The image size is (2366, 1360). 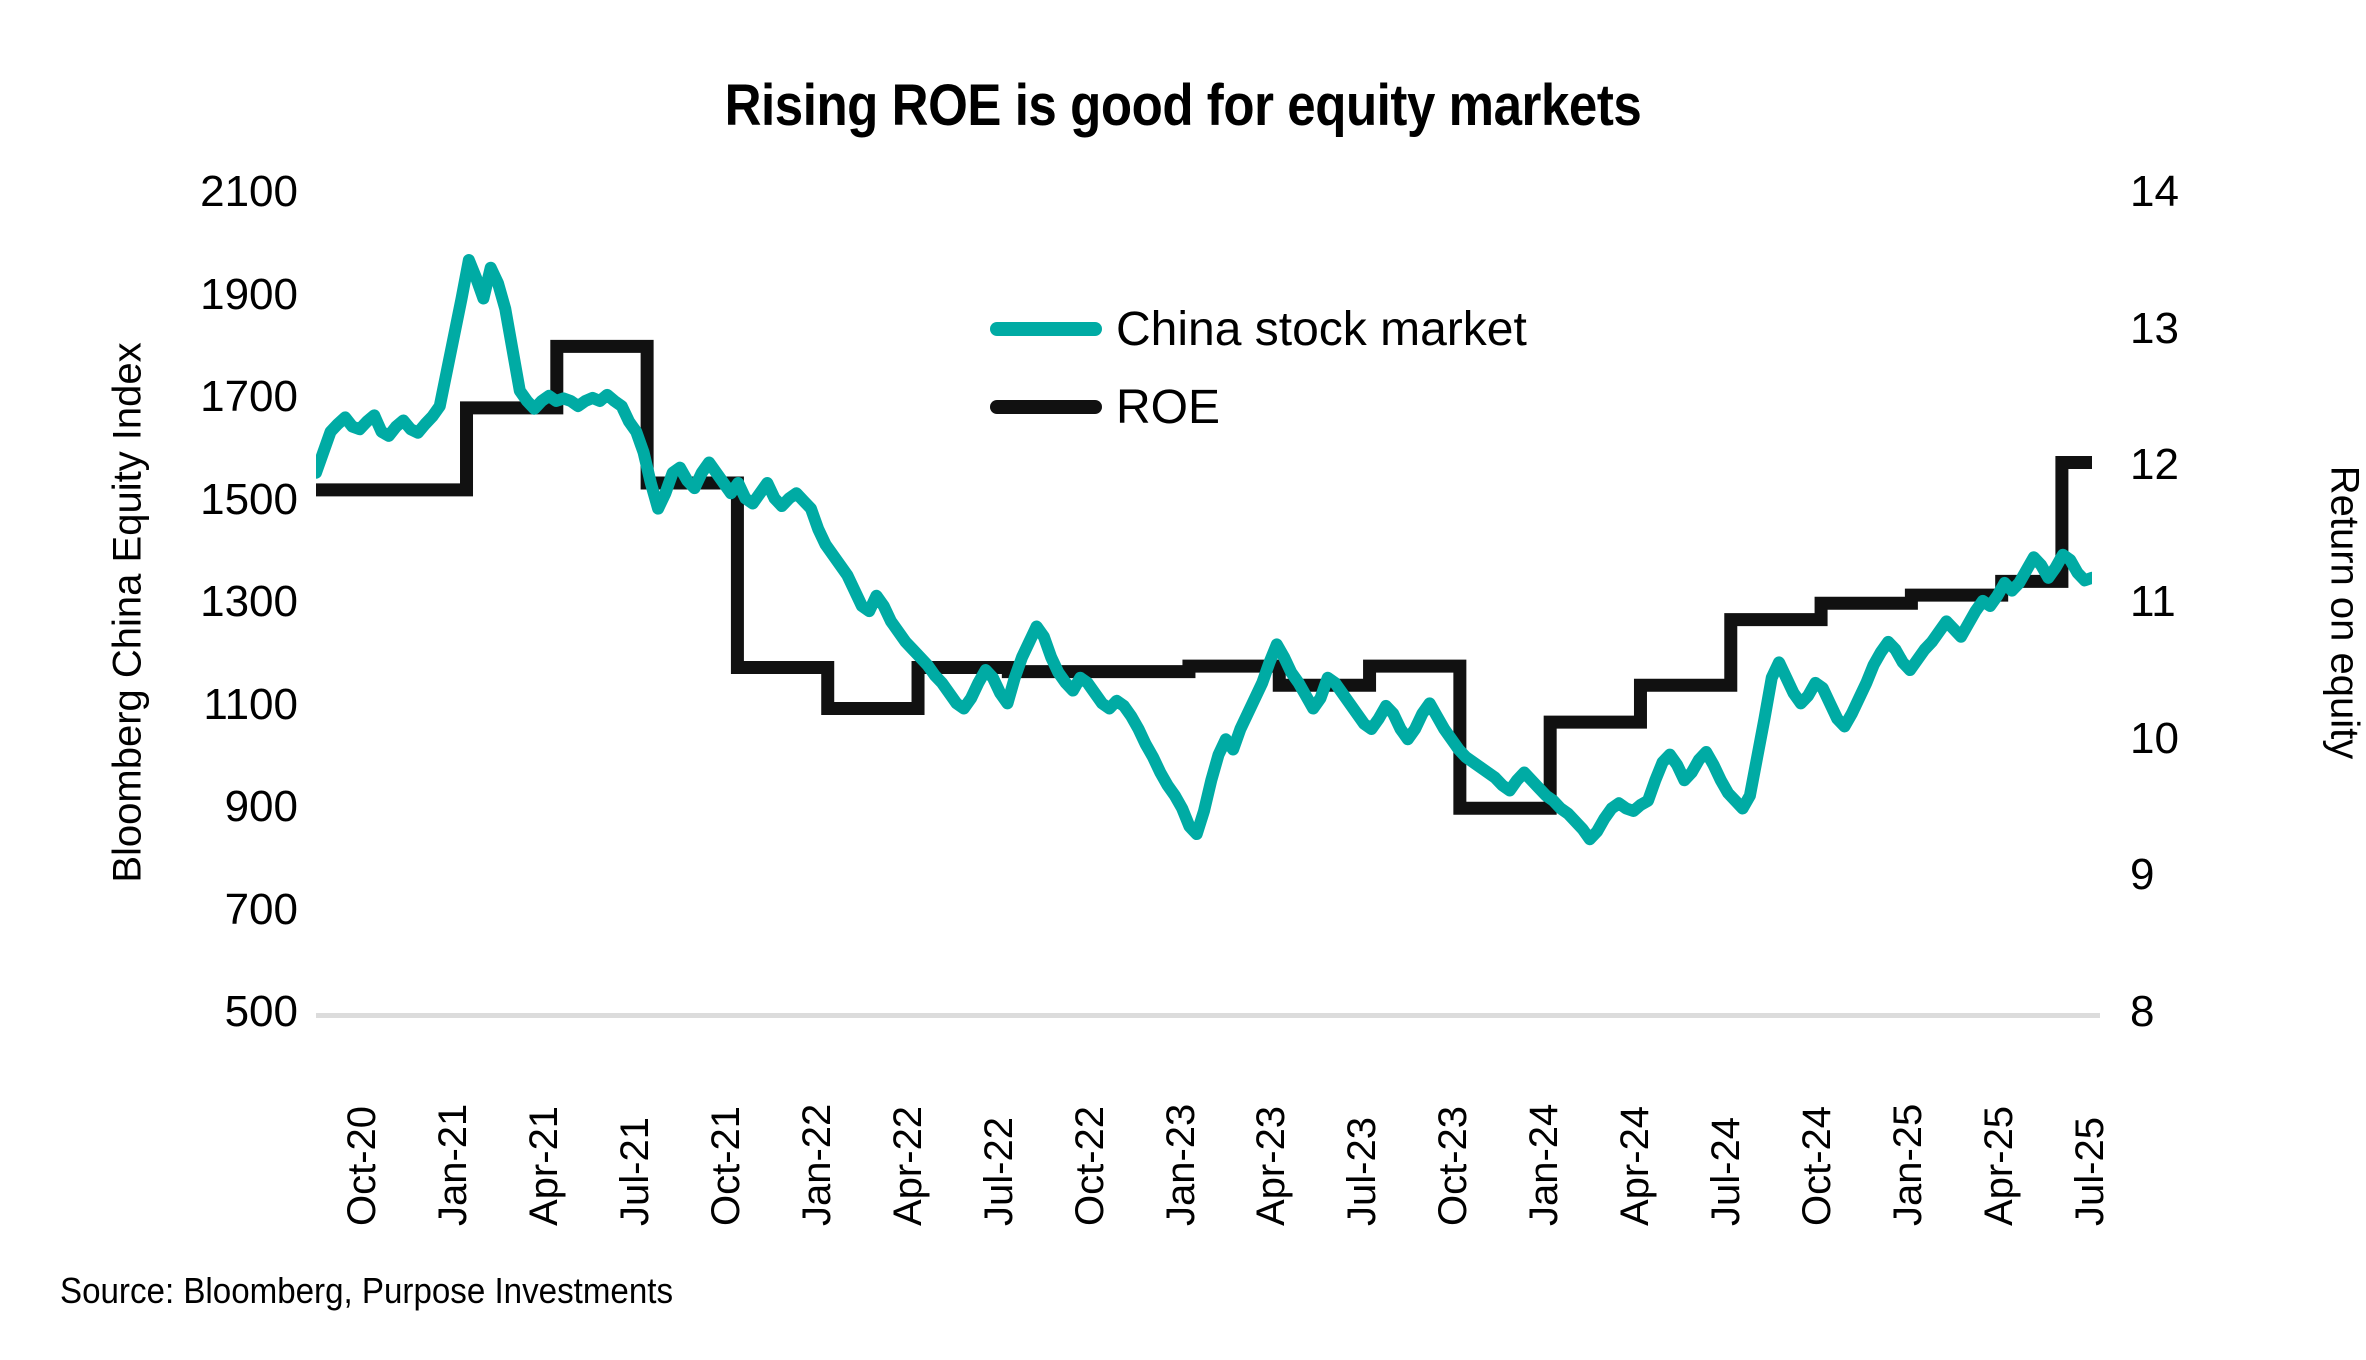 What do you see at coordinates (816, 1164) in the screenshot?
I see `x-axis-tick-label: Jan-22` at bounding box center [816, 1164].